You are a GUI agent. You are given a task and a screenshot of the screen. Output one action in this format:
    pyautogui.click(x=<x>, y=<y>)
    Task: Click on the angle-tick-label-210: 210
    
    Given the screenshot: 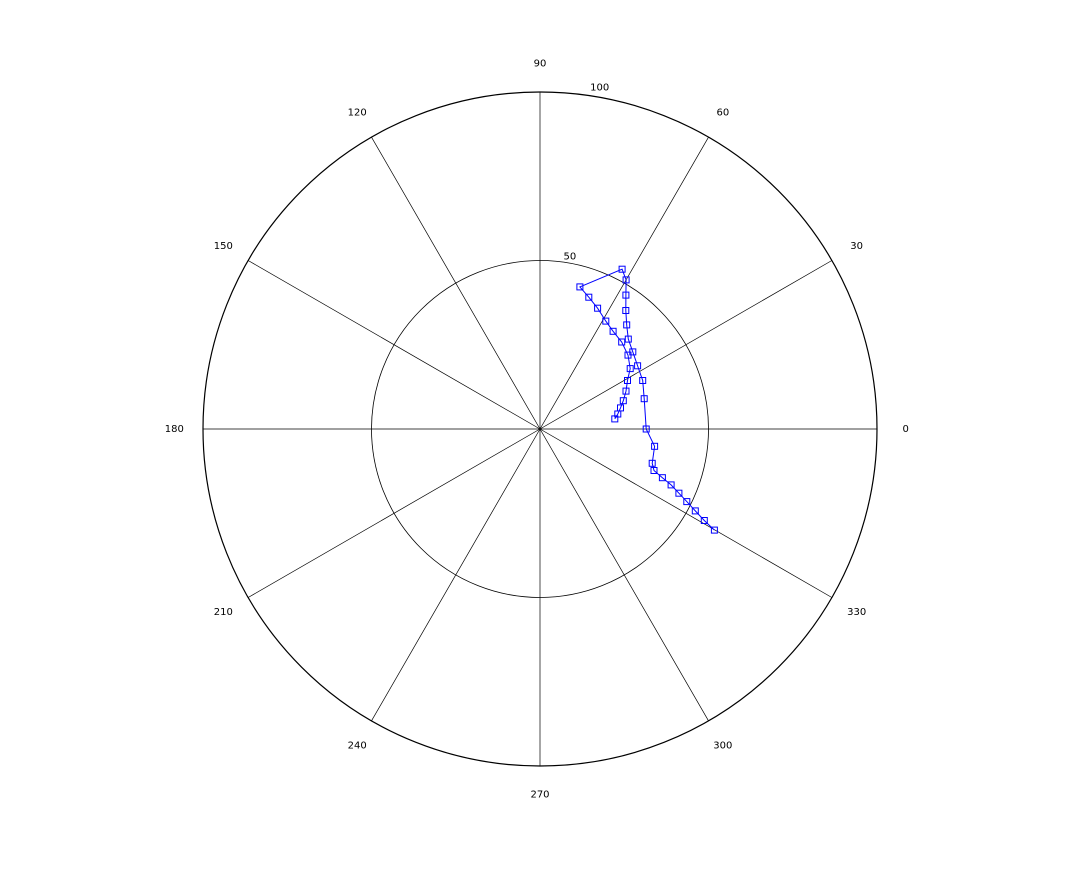 What is the action you would take?
    pyautogui.click(x=223, y=612)
    